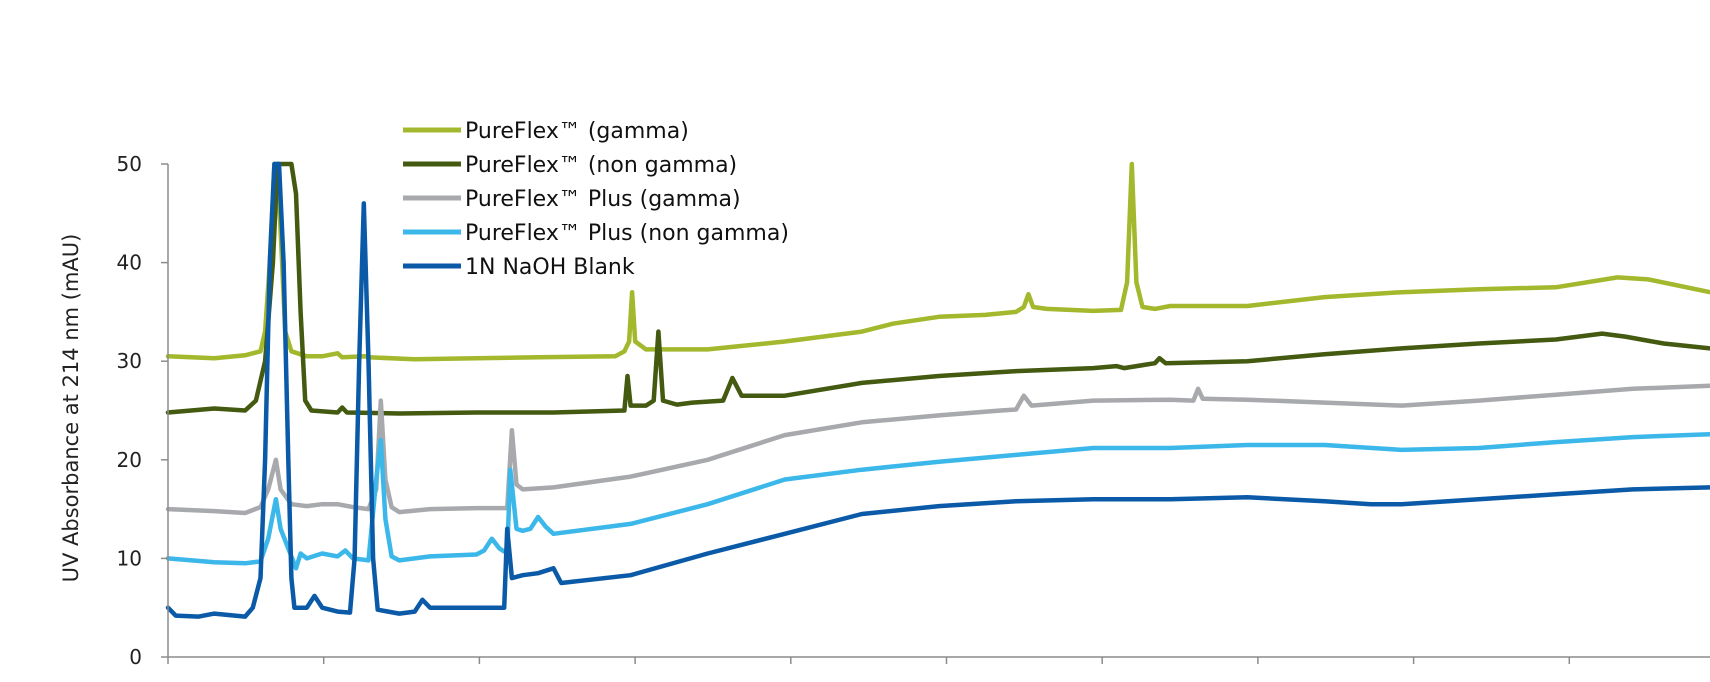  What do you see at coordinates (129, 460) in the screenshot?
I see `y-tick-label: 20` at bounding box center [129, 460].